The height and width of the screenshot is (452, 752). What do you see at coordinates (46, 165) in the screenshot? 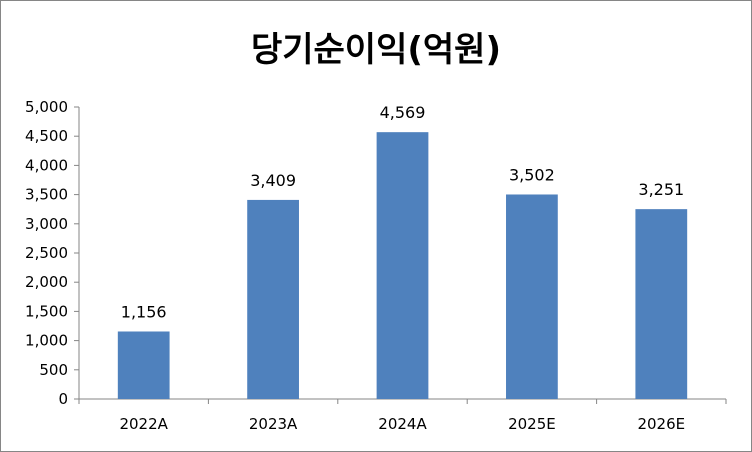
I see `y-tick-label: 4,000` at bounding box center [46, 165].